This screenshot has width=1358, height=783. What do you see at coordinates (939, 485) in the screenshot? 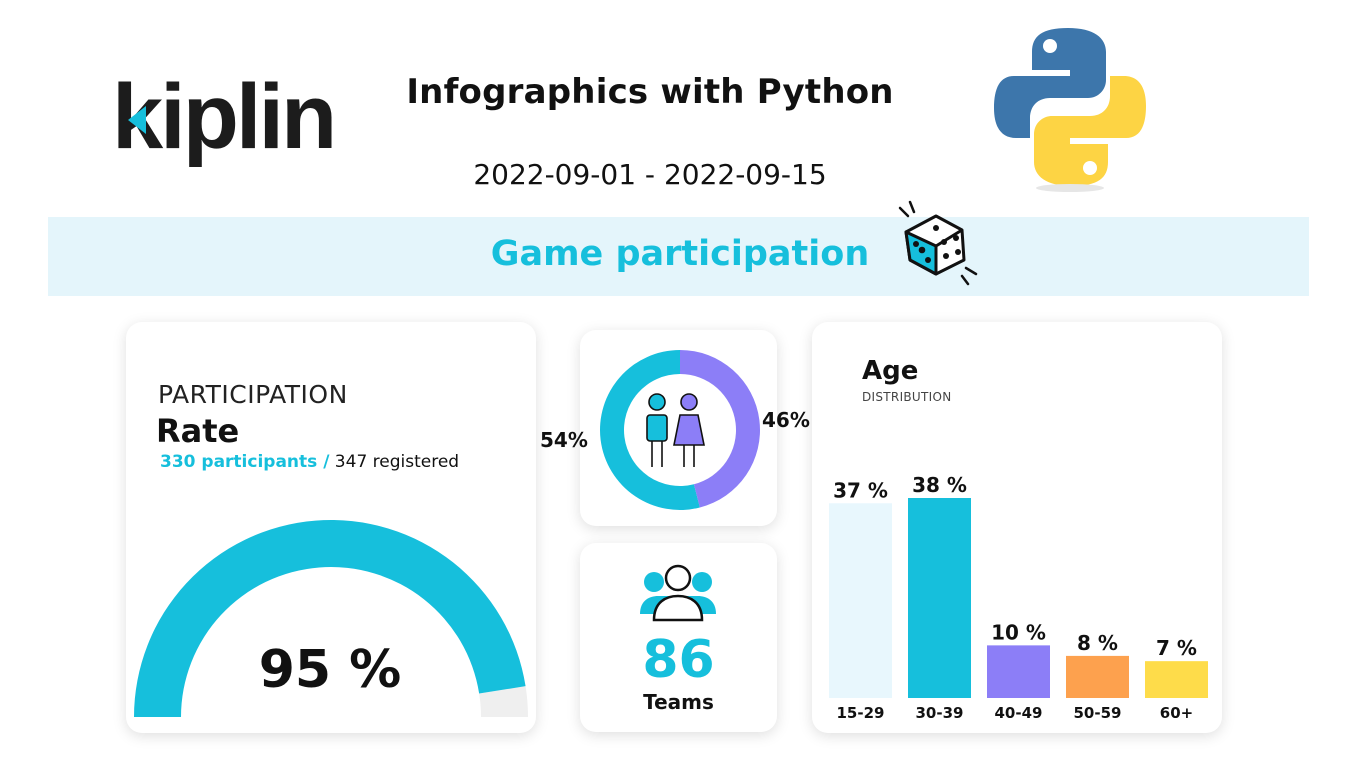
I see `age-bar-value-label: 38 %` at bounding box center [939, 485].